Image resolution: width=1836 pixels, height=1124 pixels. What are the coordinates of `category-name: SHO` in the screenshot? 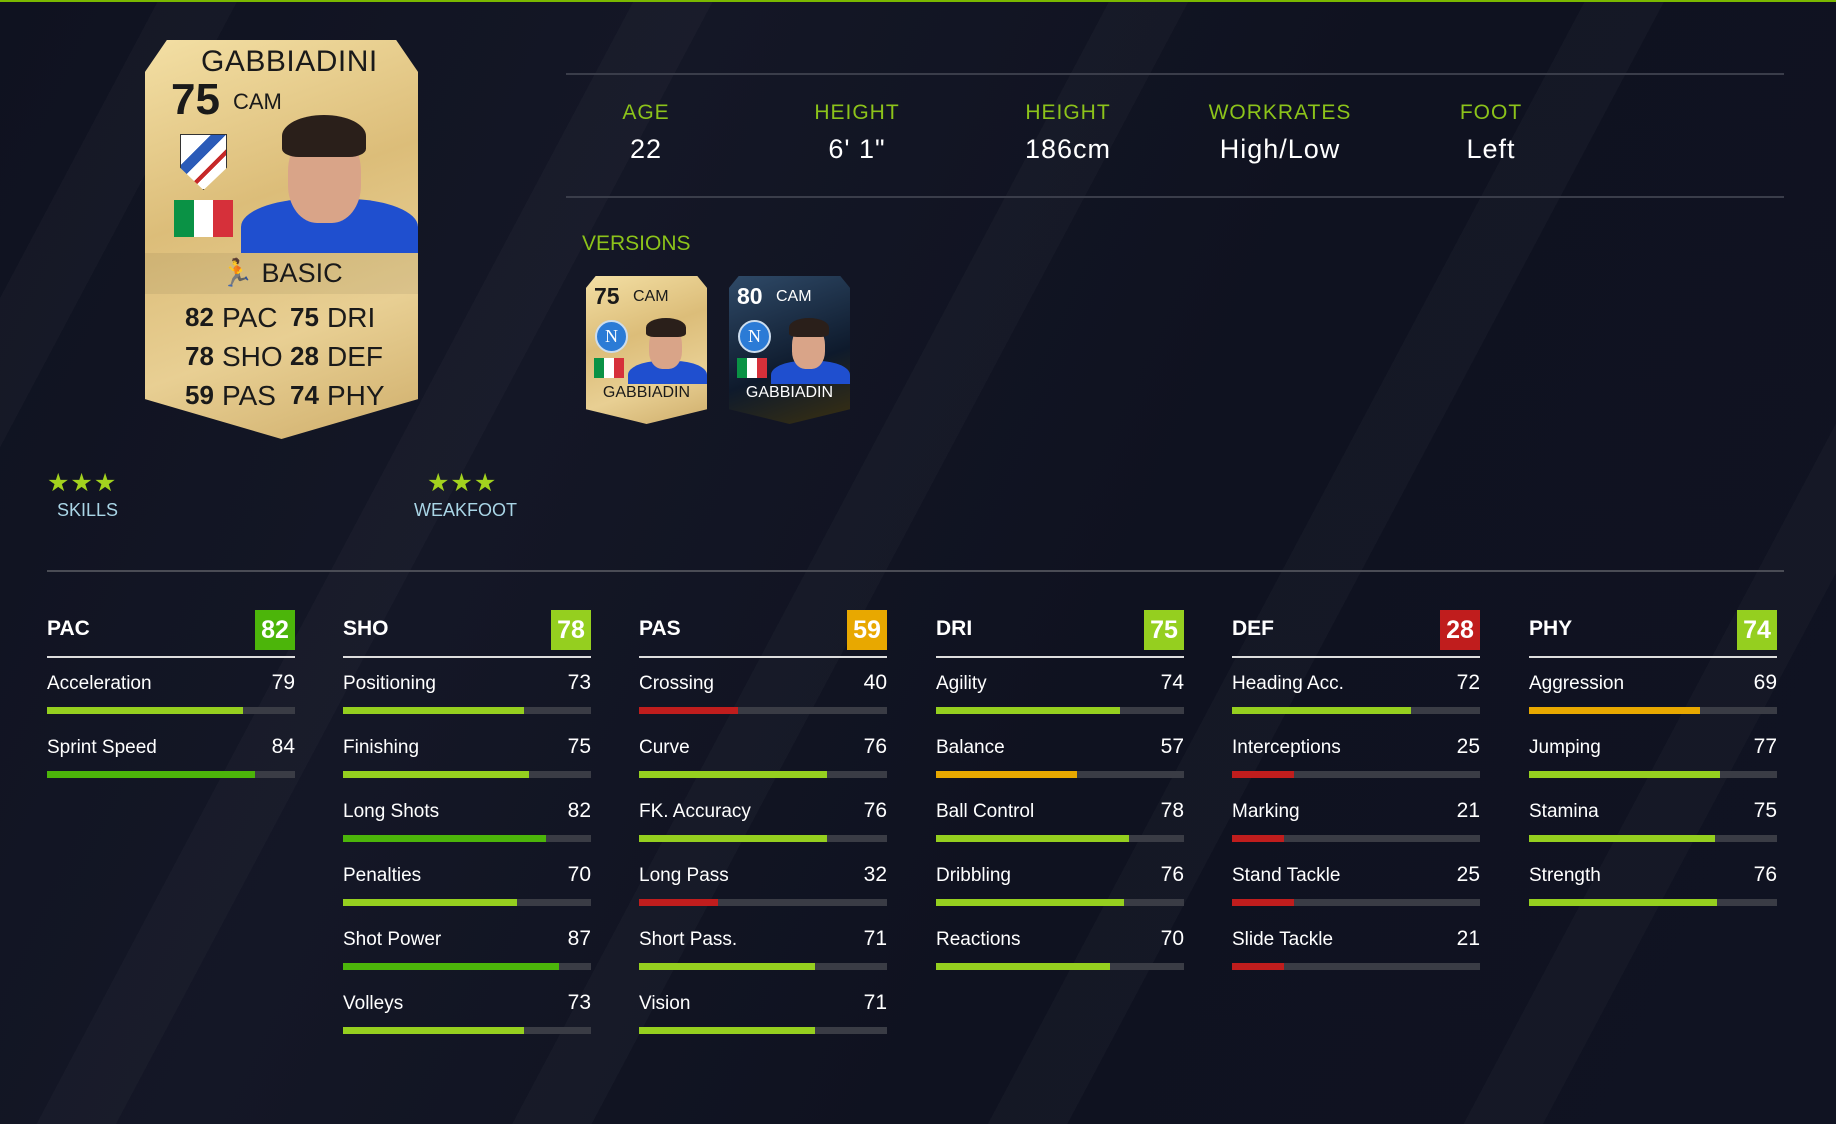 It's located at (366, 628).